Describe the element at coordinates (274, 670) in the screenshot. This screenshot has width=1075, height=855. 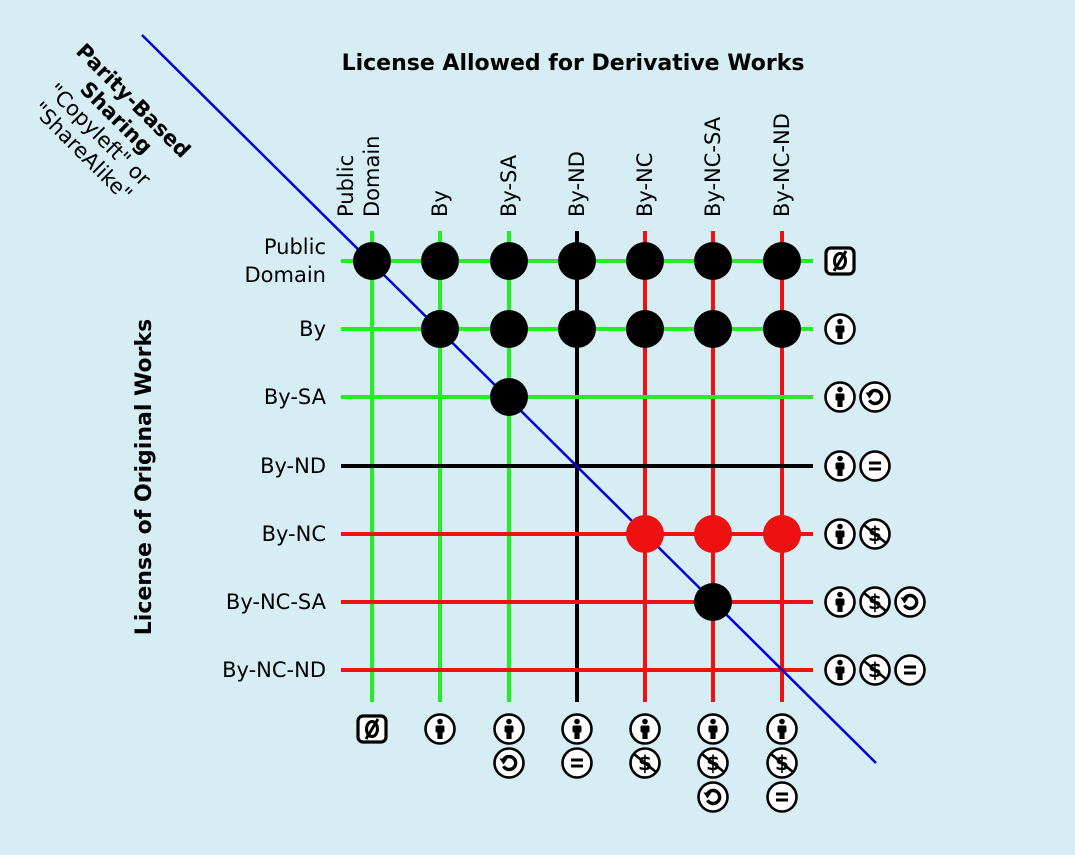
I see `row-label-6-line-0: By-NC-ND` at that location.